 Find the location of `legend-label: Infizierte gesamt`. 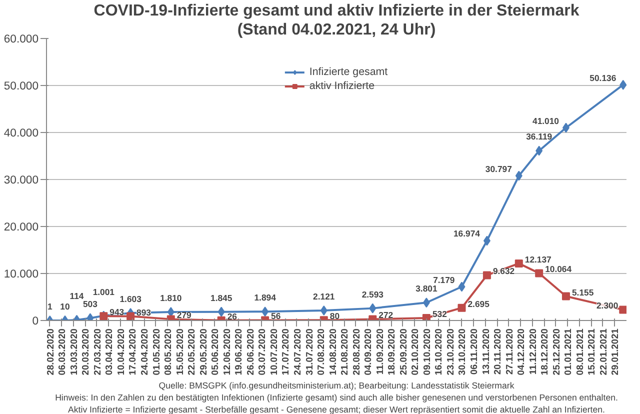

legend-label: Infizierte gesamt is located at coordinates (348, 72).